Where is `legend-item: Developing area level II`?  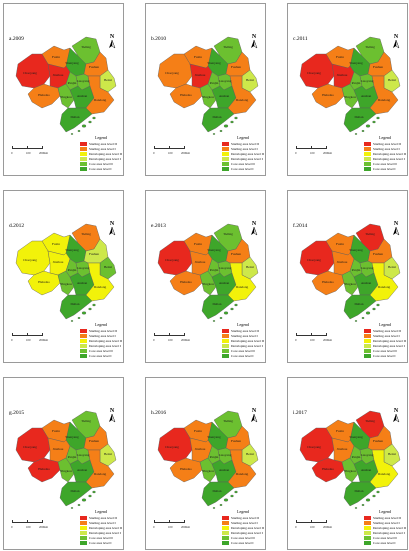
legend-item: Developing area level II is located at coordinates (385, 527).